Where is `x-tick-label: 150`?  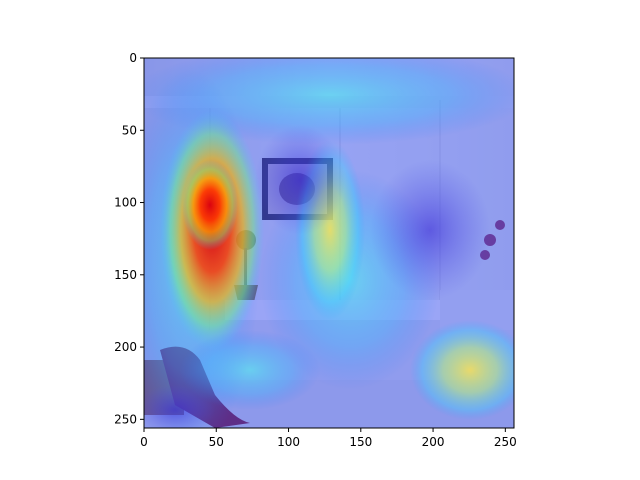
x-tick-label: 150 is located at coordinates (360, 442).